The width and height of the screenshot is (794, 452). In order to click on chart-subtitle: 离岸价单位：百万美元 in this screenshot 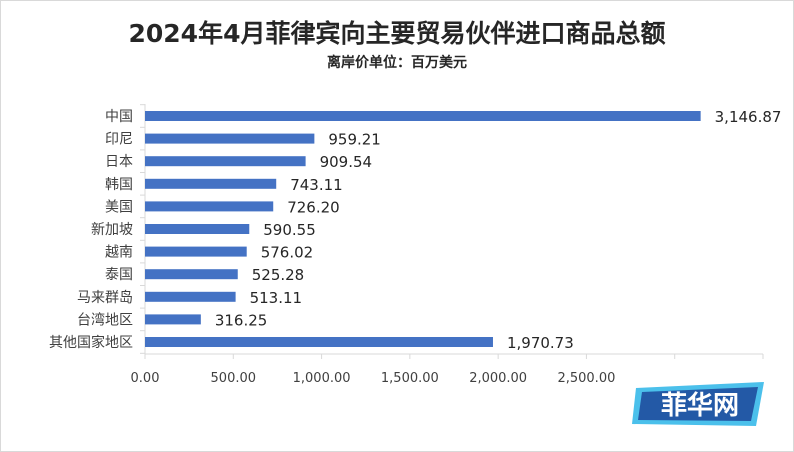, I will do `click(397, 63)`.